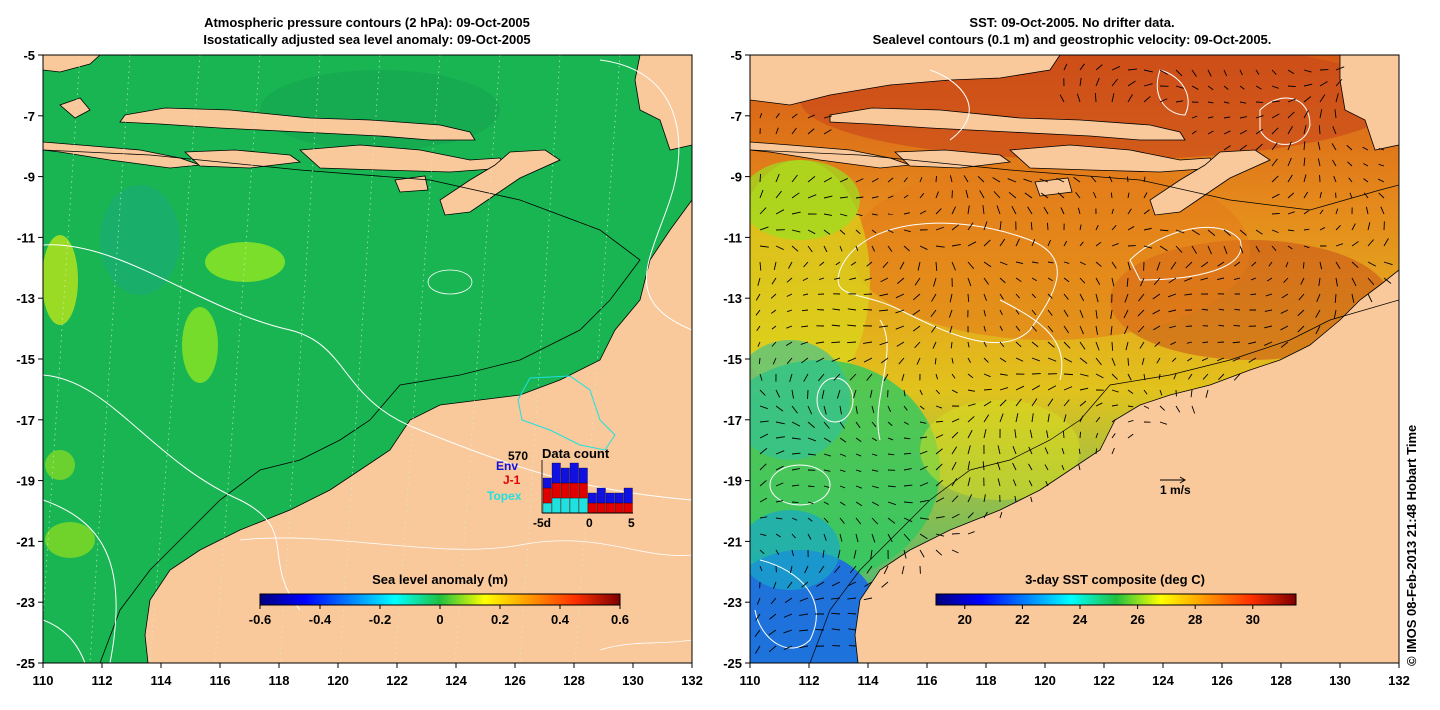 The width and height of the screenshot is (1440, 710). I want to click on env-bar, so click(610, 498).